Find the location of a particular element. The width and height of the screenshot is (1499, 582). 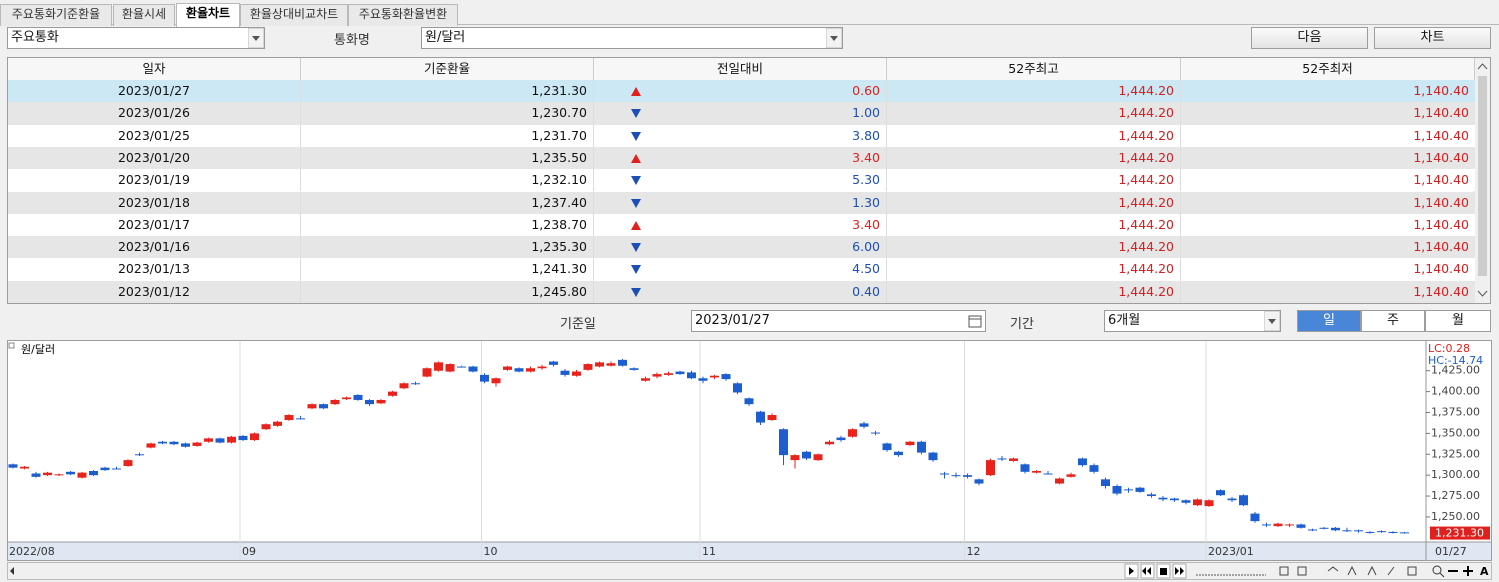

last-price-box is located at coordinates (1460, 533).